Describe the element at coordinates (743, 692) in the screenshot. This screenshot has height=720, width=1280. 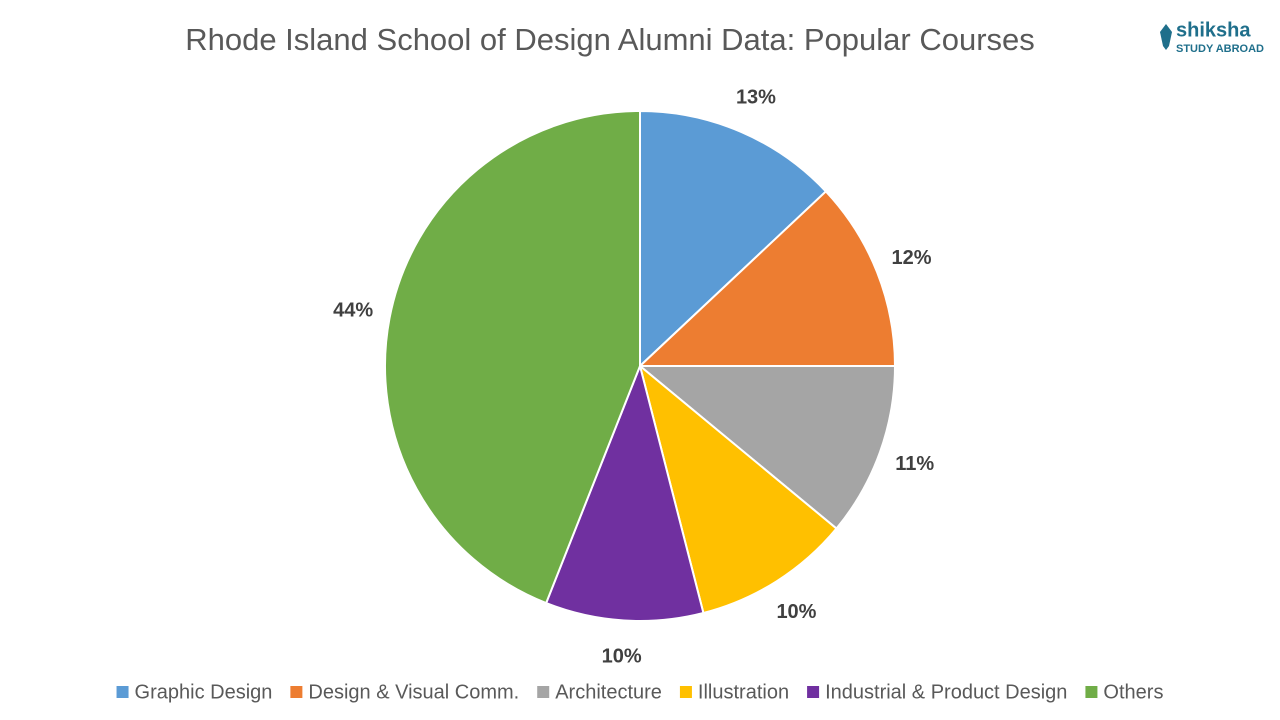
I see `legend-label: Illustration` at that location.